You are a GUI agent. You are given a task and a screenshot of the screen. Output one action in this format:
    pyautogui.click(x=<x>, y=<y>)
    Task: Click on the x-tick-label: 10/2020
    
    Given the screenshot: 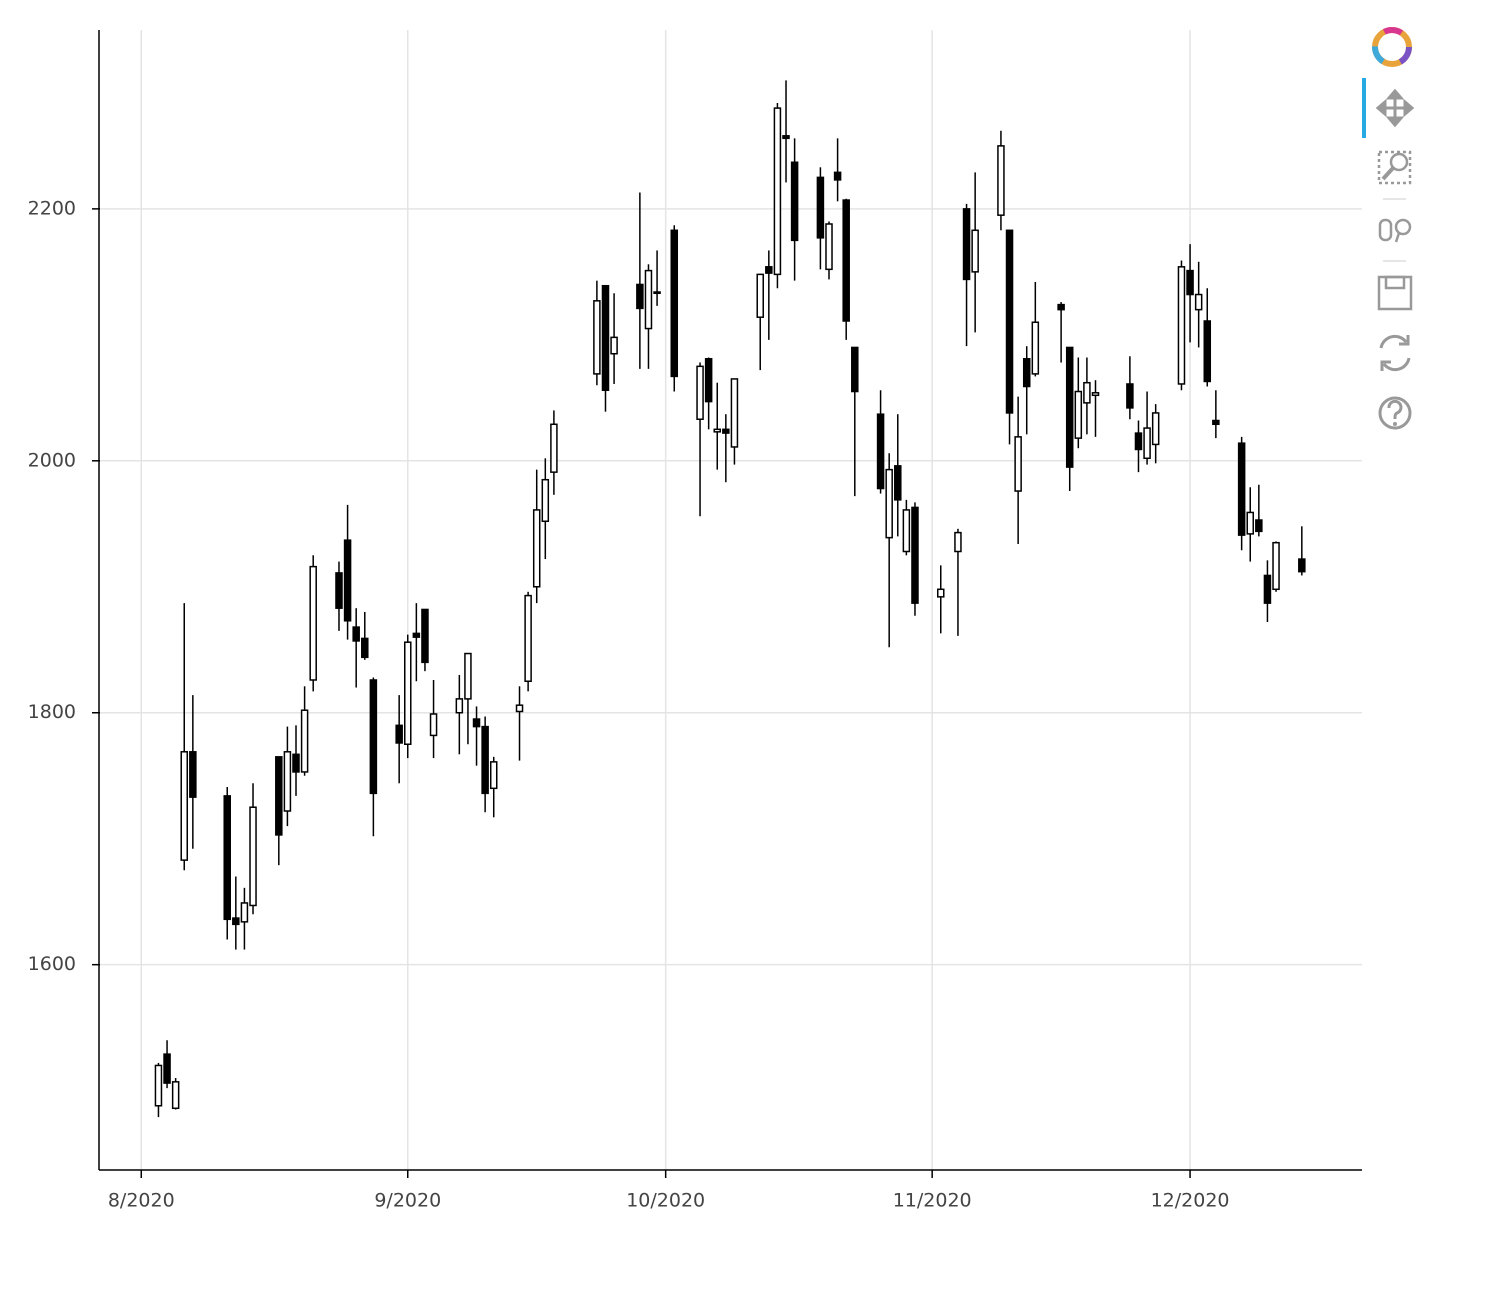 What is the action you would take?
    pyautogui.click(x=665, y=1201)
    